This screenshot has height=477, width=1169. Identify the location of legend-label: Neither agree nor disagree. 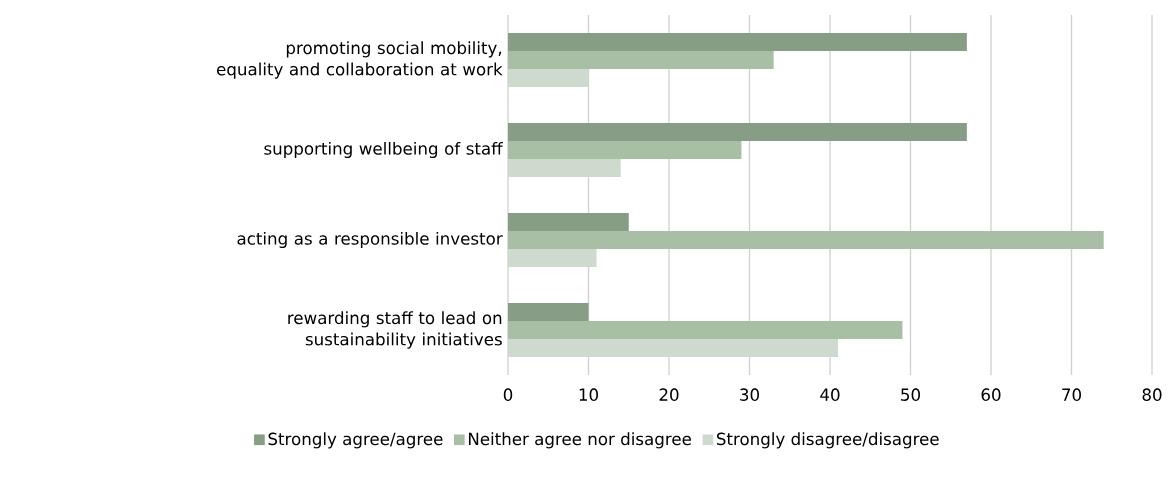
(579, 440).